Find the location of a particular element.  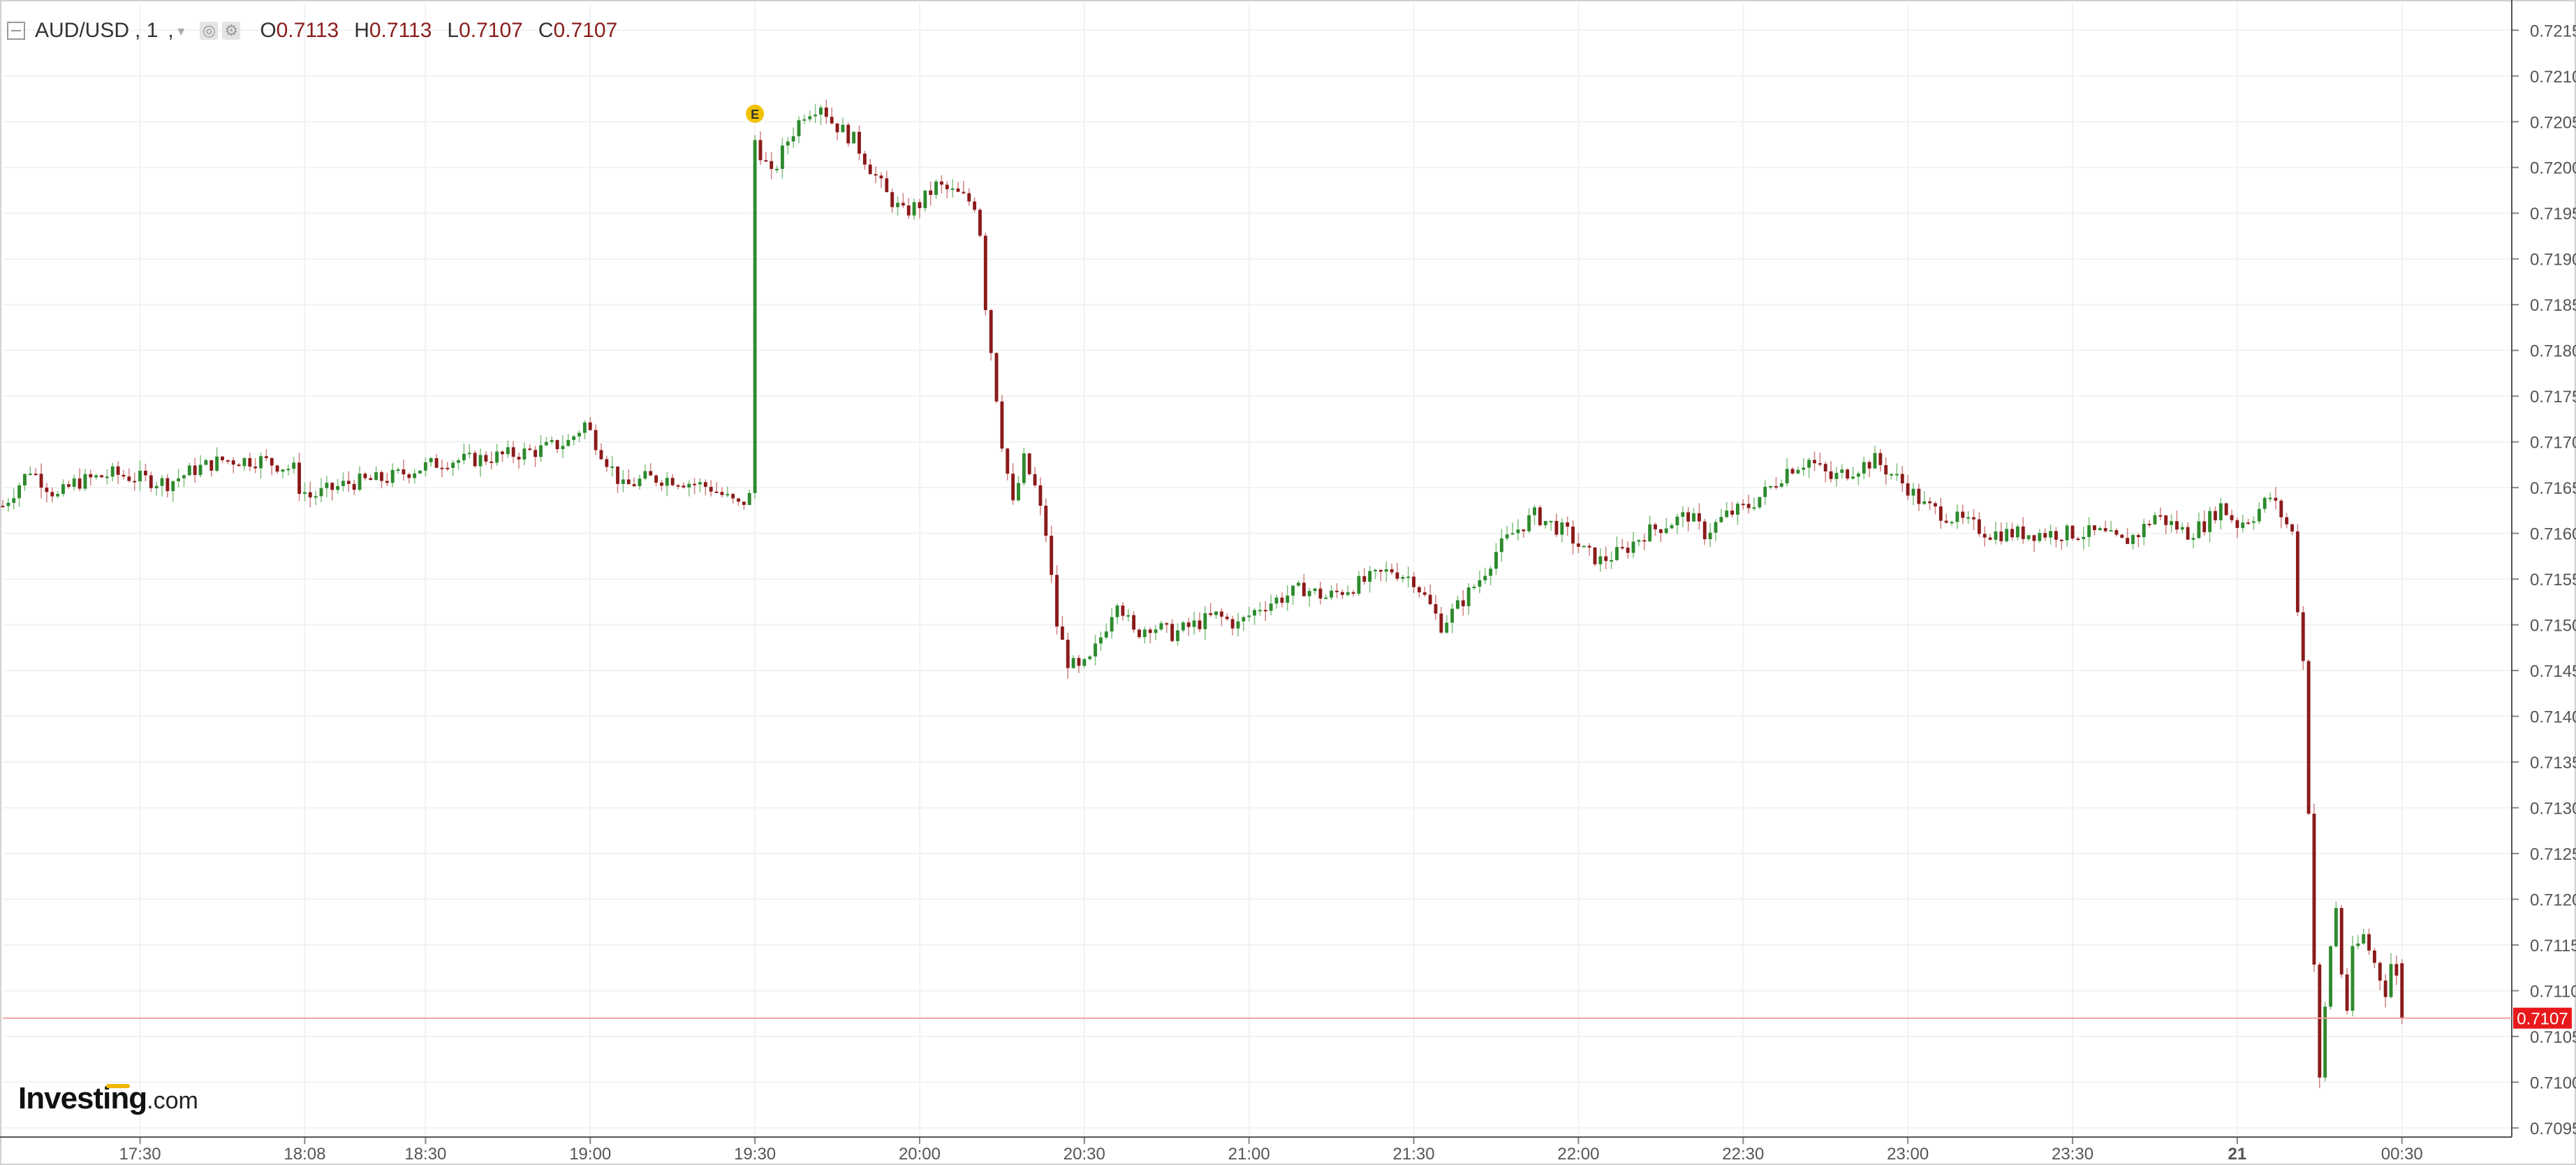

collapse-icon is located at coordinates (16, 31).